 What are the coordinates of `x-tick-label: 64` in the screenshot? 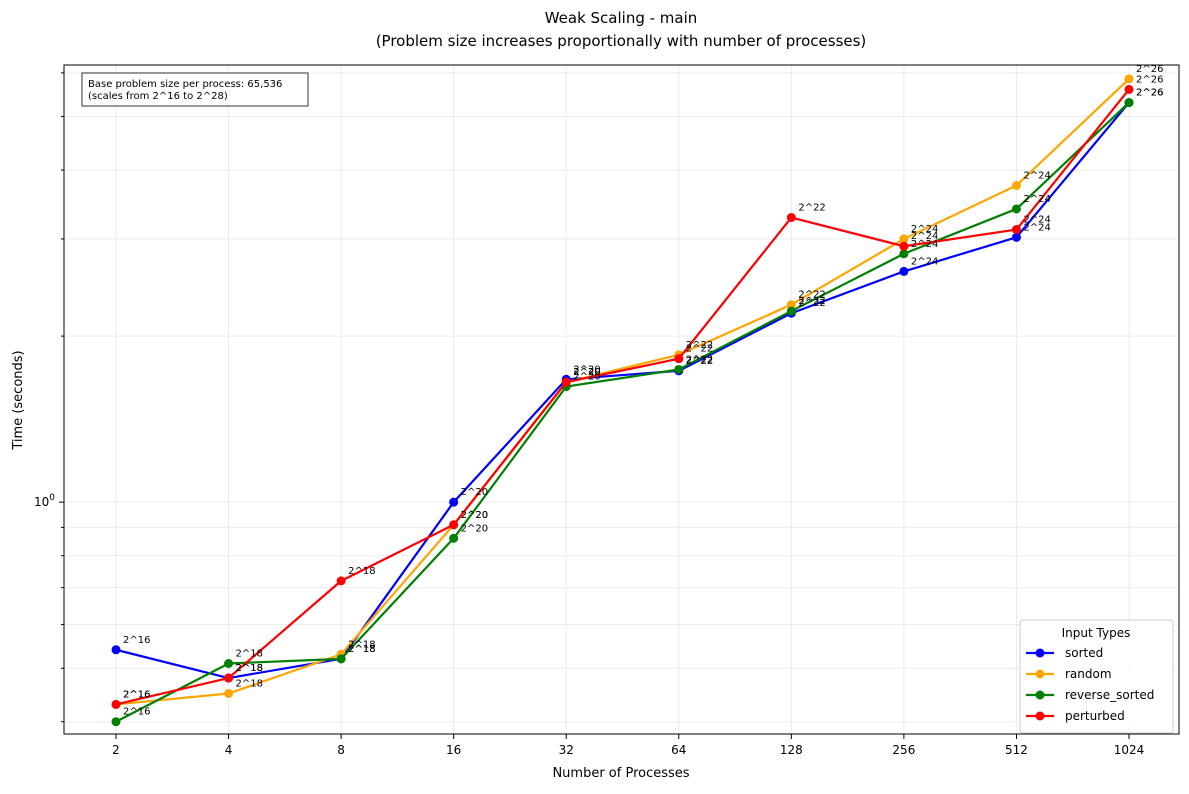 It's located at (678, 750).